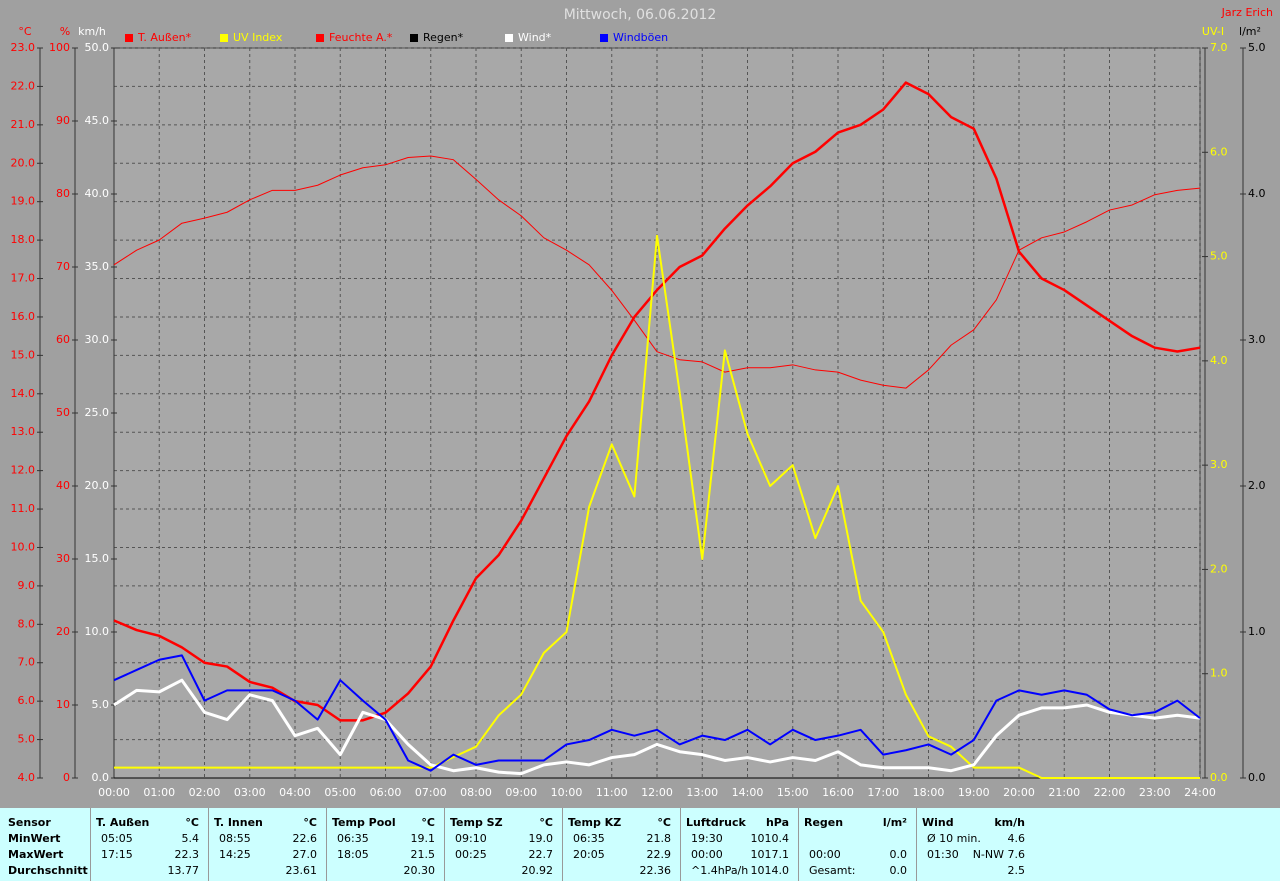 The image size is (1280, 881). What do you see at coordinates (974, 792) in the screenshot?
I see `x-tick-label: 19:00` at bounding box center [974, 792].